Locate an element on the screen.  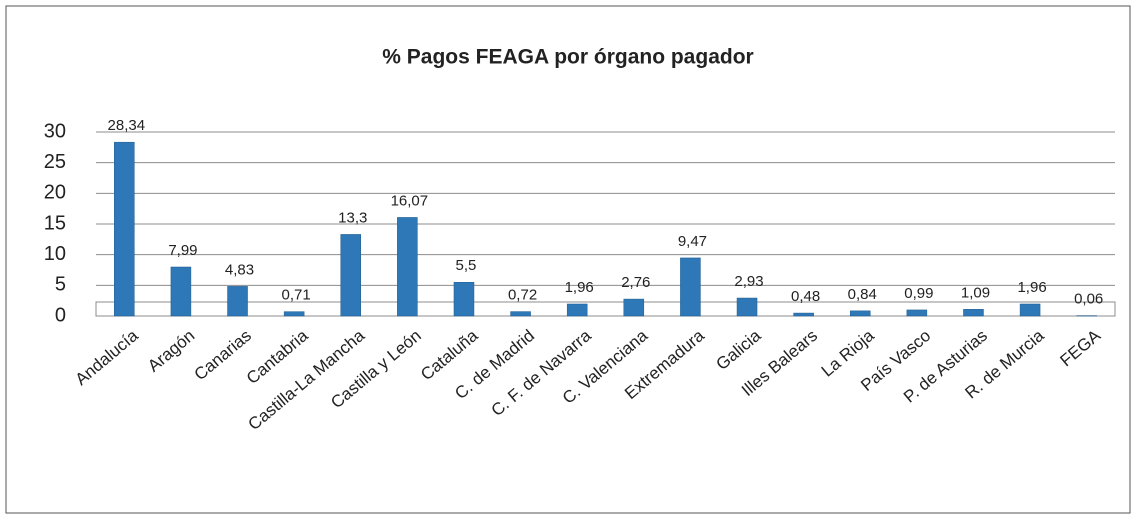
value-label: 2,93 is located at coordinates (748, 281).